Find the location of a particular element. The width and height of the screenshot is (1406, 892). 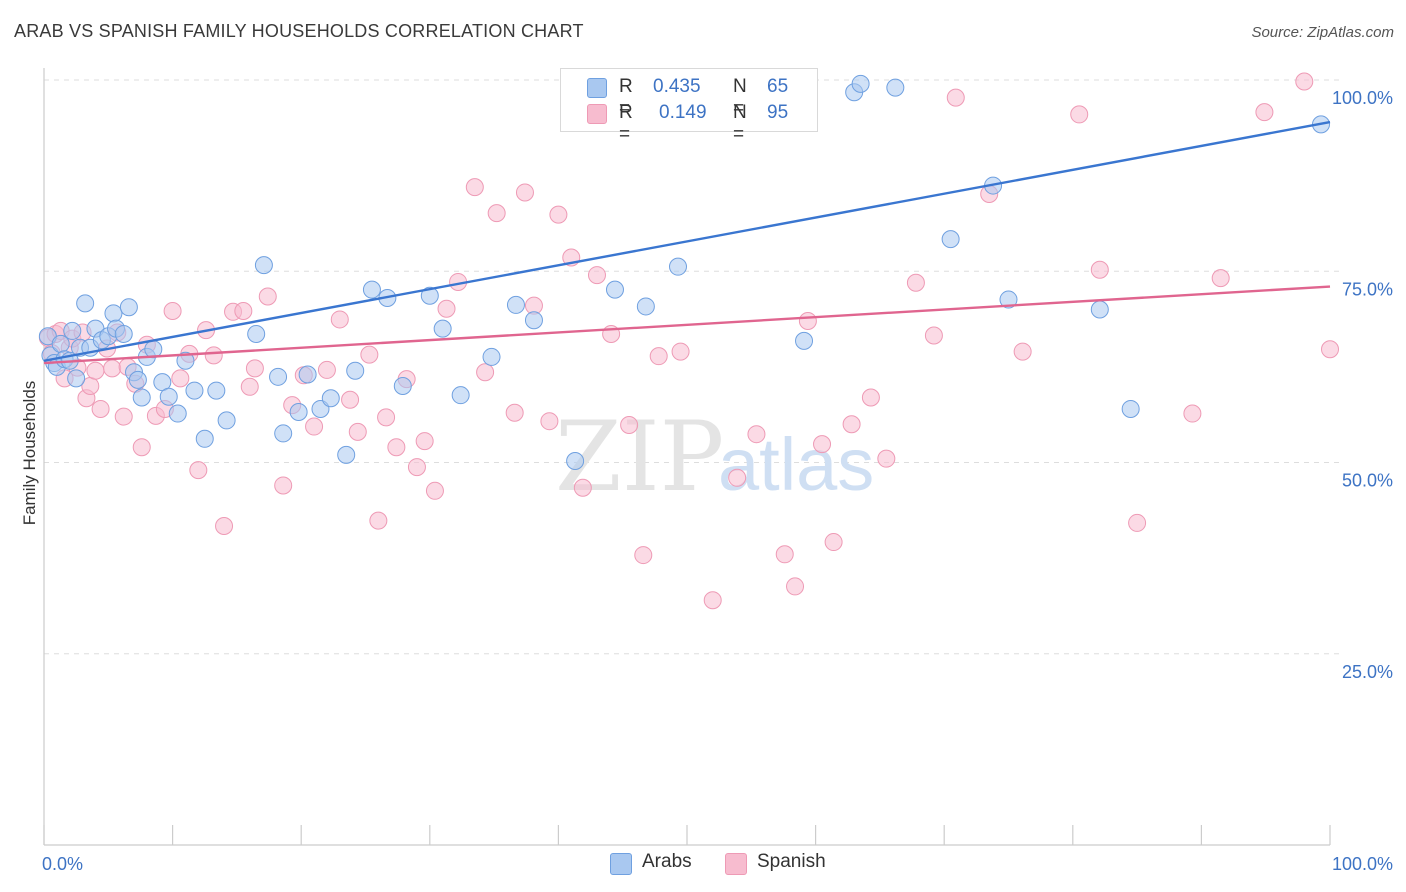

y-axis-label: Family Households is located at coordinates (29, 453).